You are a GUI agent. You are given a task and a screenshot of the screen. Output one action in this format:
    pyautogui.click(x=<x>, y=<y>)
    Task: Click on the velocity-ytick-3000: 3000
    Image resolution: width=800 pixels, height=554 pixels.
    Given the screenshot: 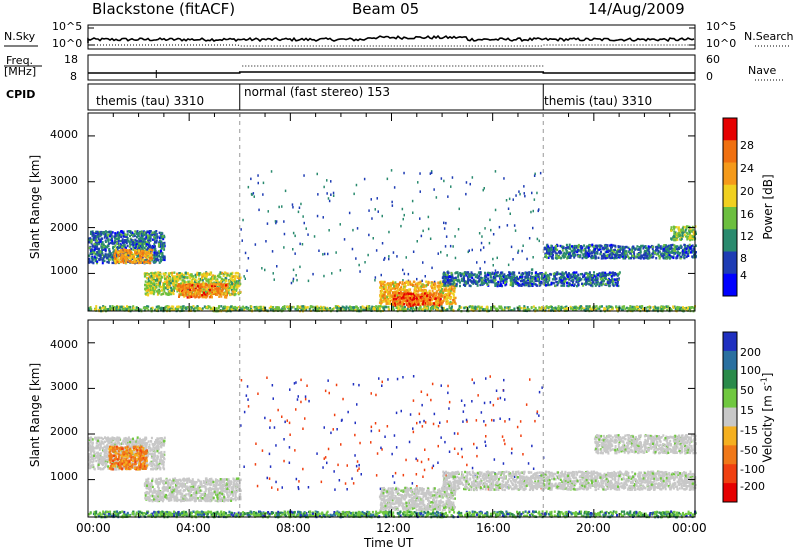 What is the action you would take?
    pyautogui.click(x=64, y=386)
    